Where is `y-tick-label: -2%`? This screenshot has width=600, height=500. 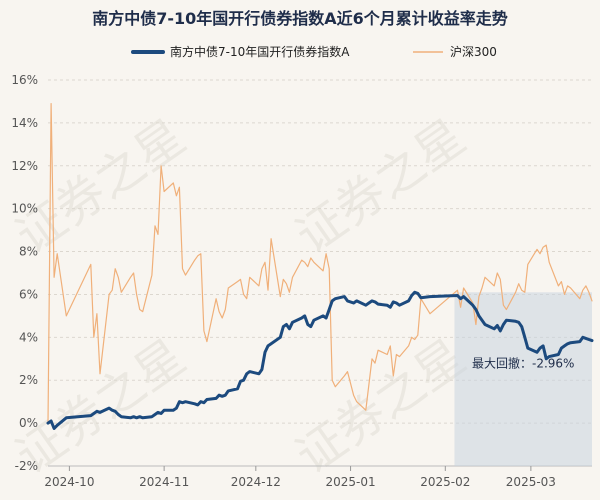
y-tick-label: -2% is located at coordinates (26, 466).